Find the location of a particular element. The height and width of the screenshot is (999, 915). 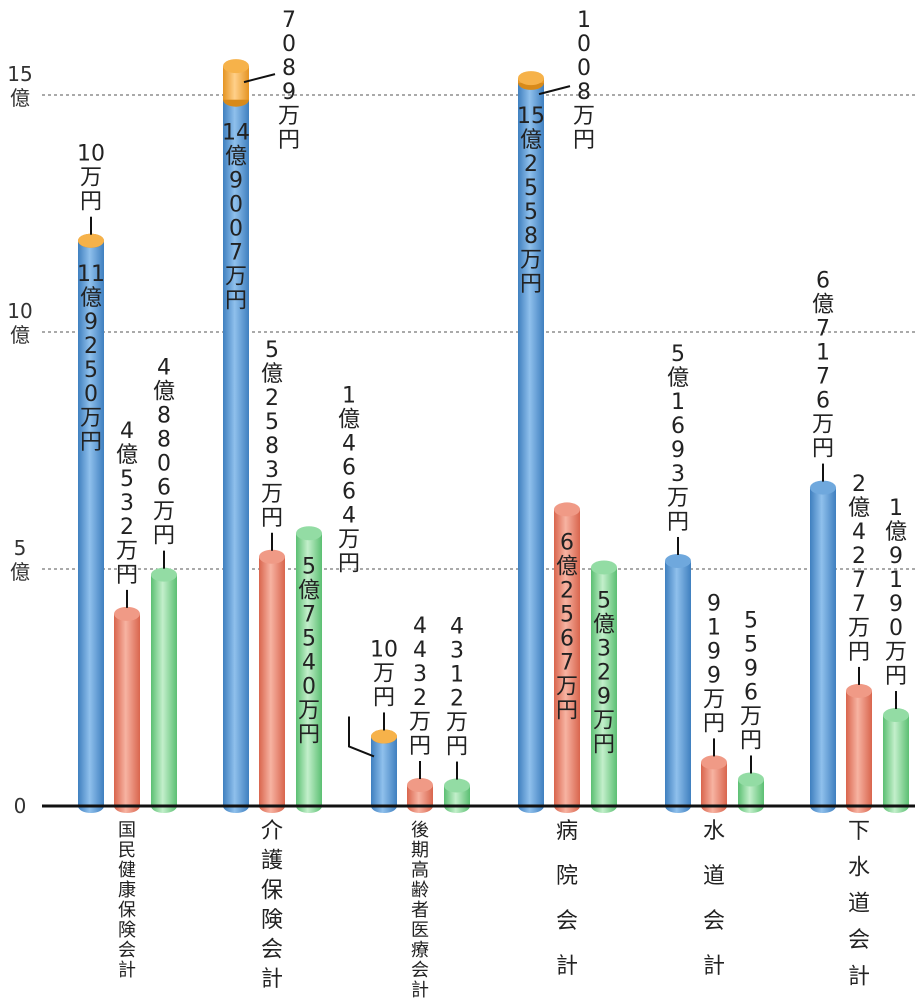

category-char: 国 is located at coordinates (127, 830).